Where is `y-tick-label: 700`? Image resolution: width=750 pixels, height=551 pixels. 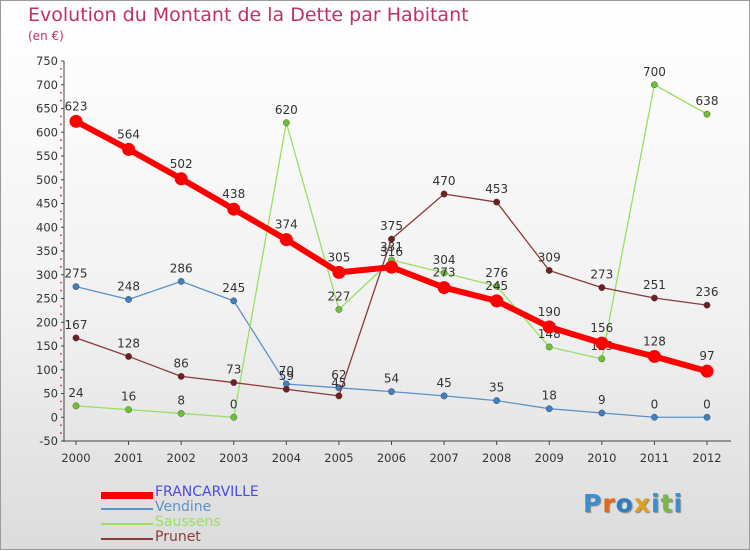
y-tick-label: 700 is located at coordinates (47, 85).